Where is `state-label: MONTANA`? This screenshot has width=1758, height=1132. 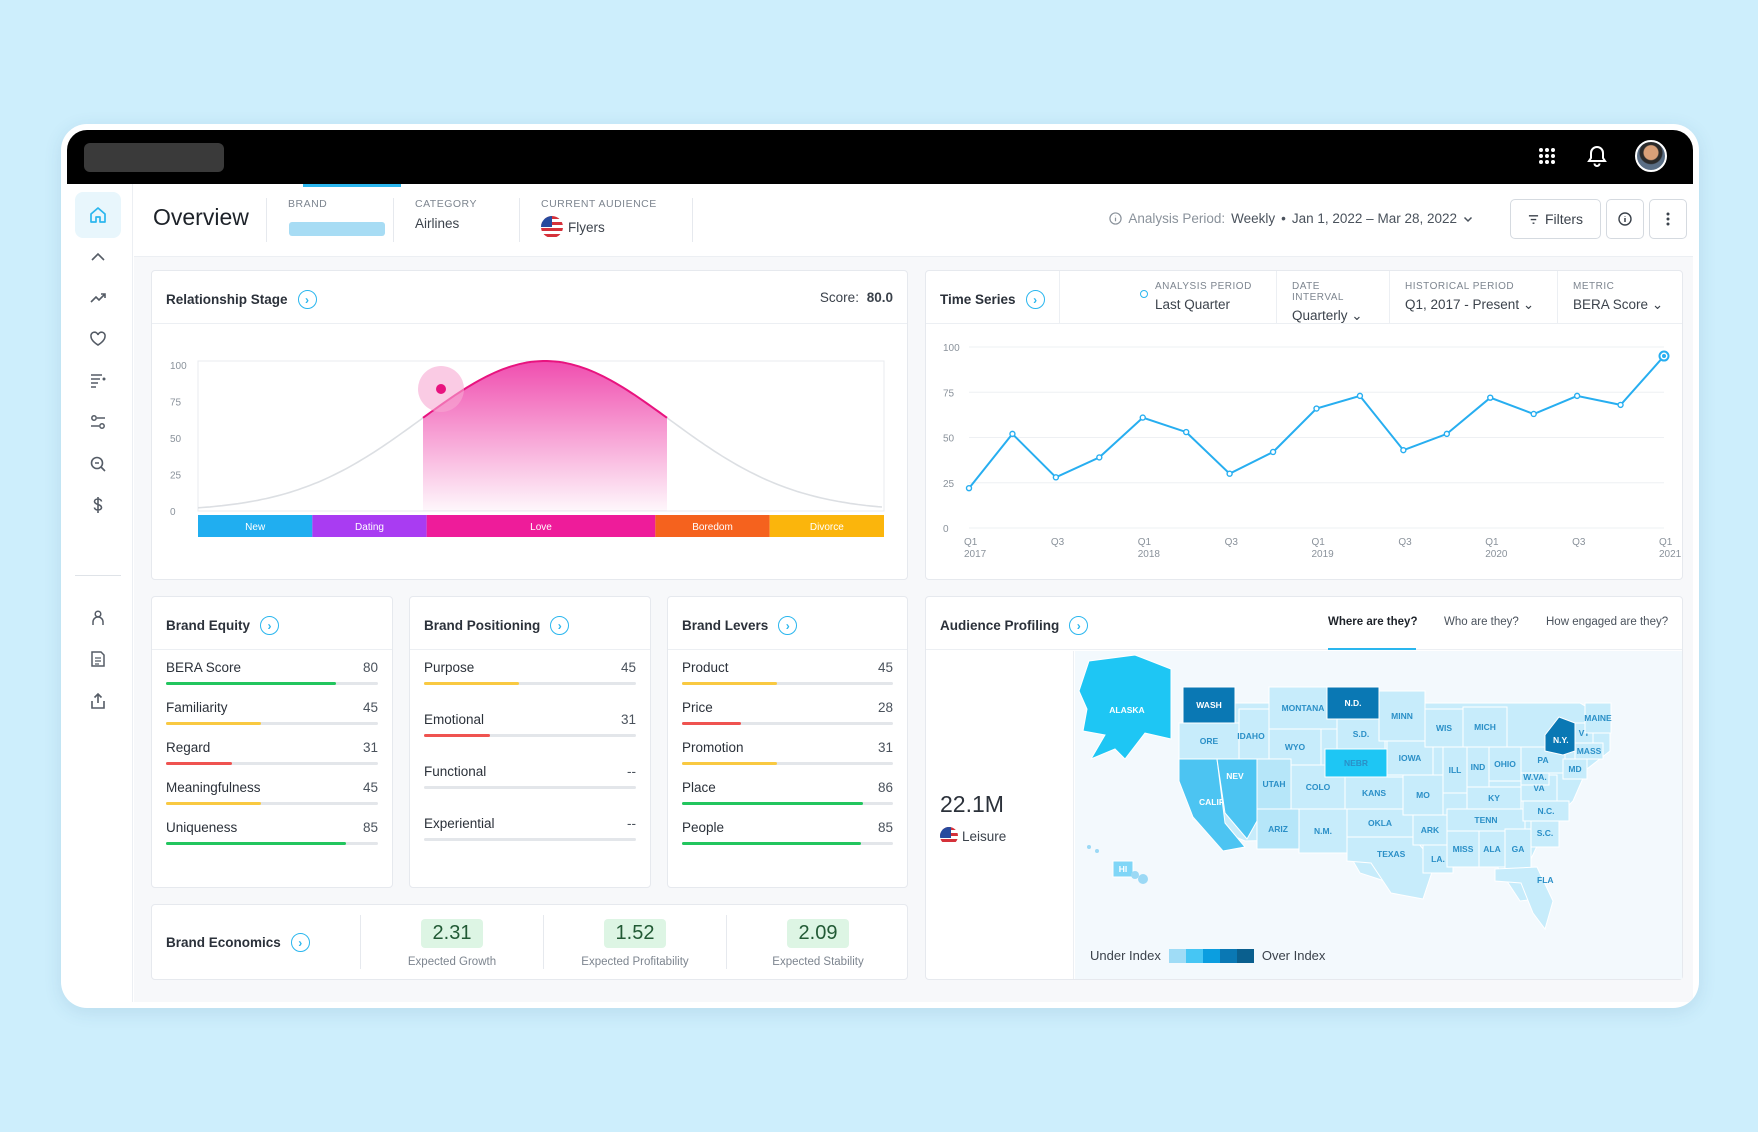 state-label: MONTANA is located at coordinates (1303, 708).